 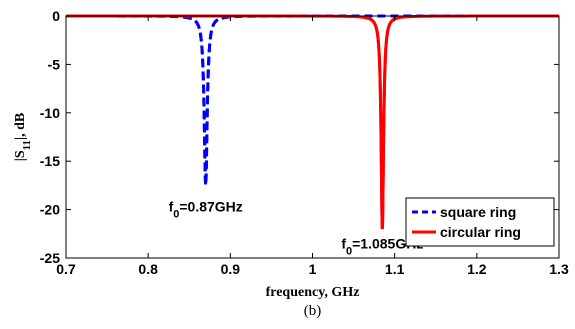 I want to click on x-tick-label: 1.1, so click(x=395, y=269).